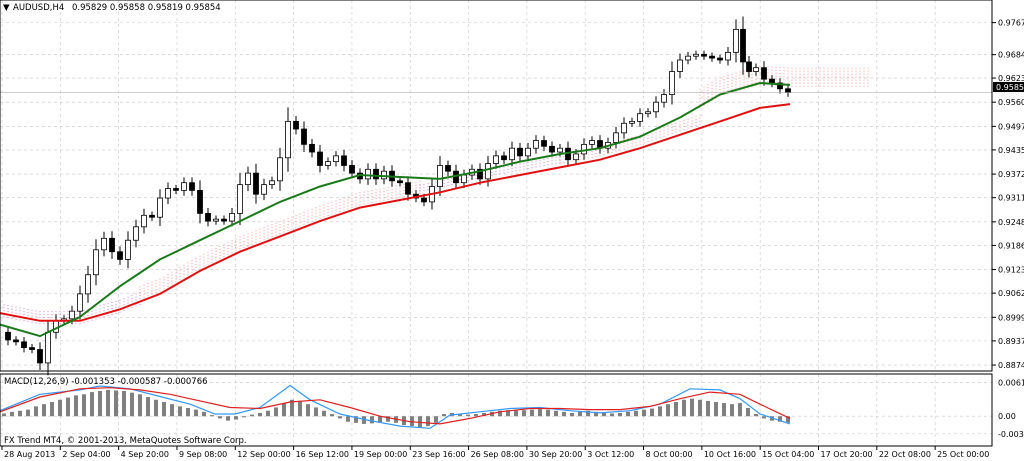 The image size is (1024, 461). What do you see at coordinates (438, 454) in the screenshot?
I see `time-tick-label: 23 Sep 16:00` at bounding box center [438, 454].